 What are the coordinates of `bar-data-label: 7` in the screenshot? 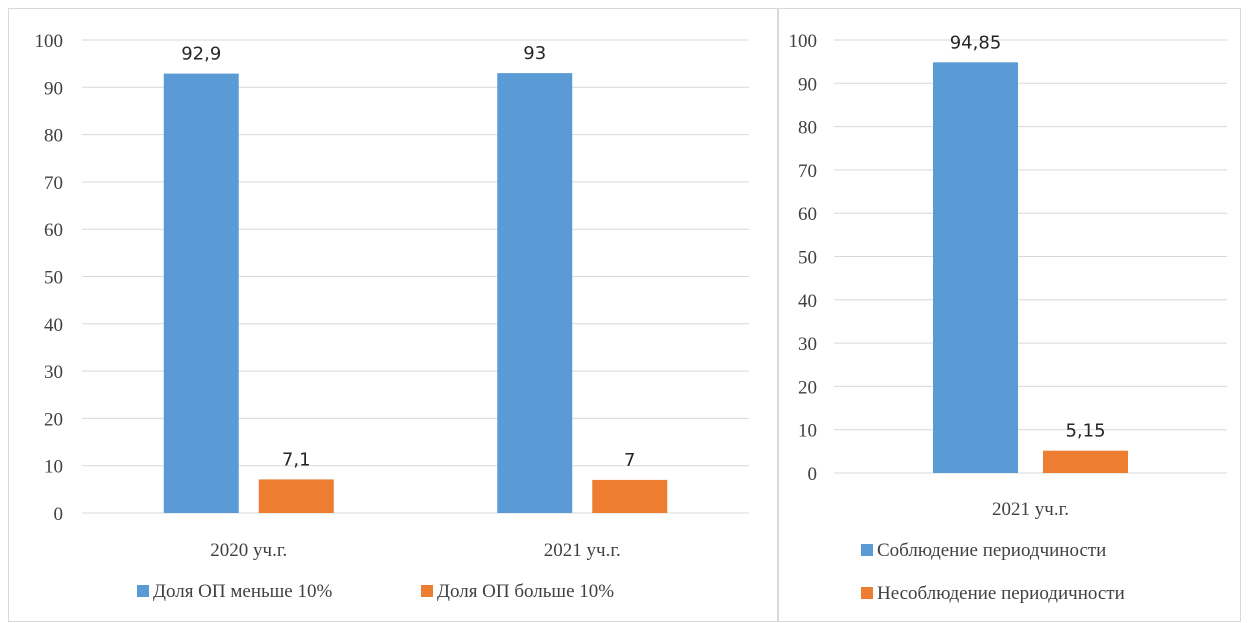 It's located at (629, 460).